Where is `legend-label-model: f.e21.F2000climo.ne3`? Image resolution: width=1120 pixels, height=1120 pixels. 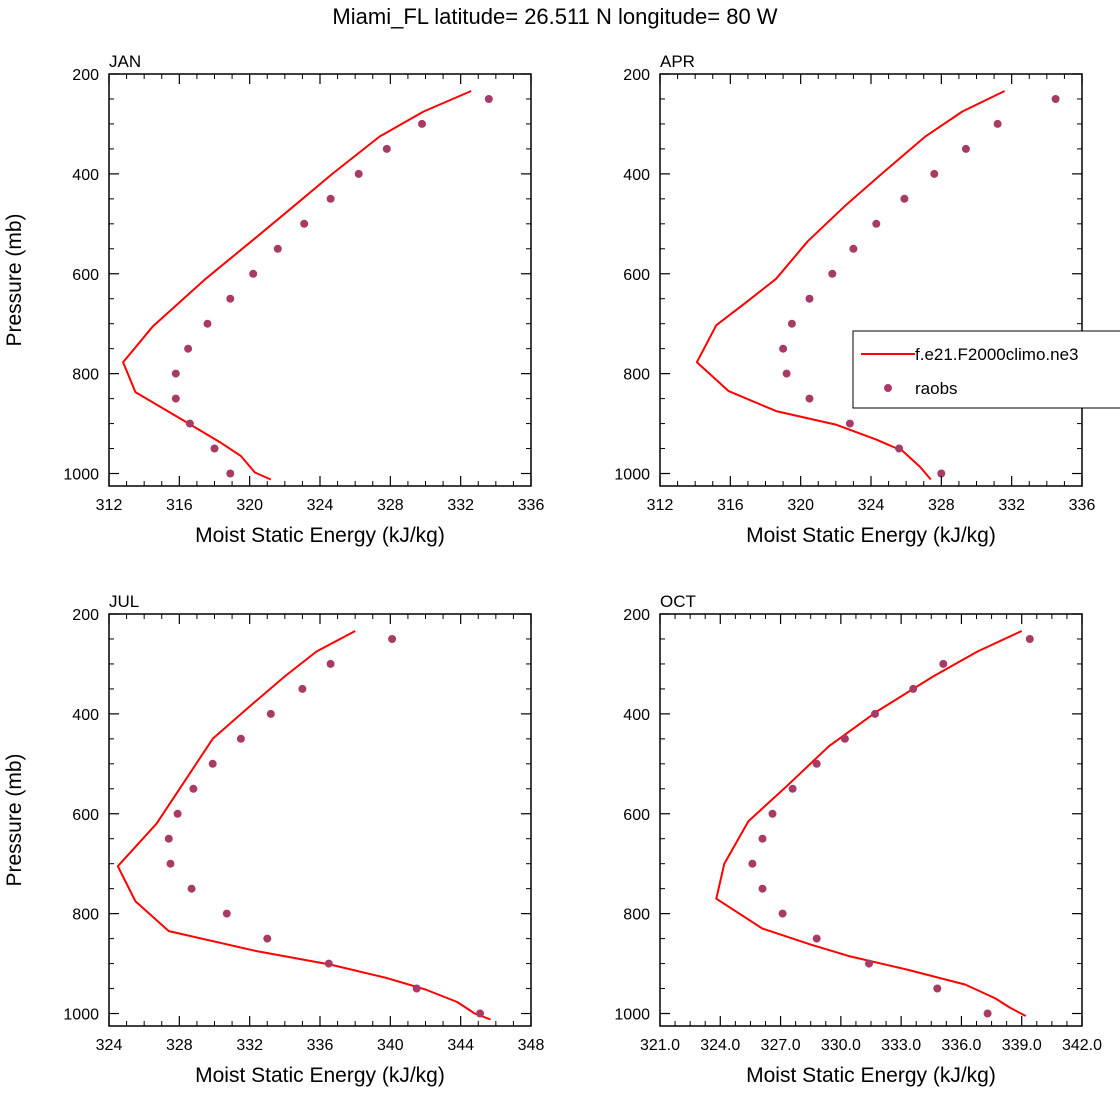 legend-label-model: f.e21.F2000climo.ne3 is located at coordinates (997, 354).